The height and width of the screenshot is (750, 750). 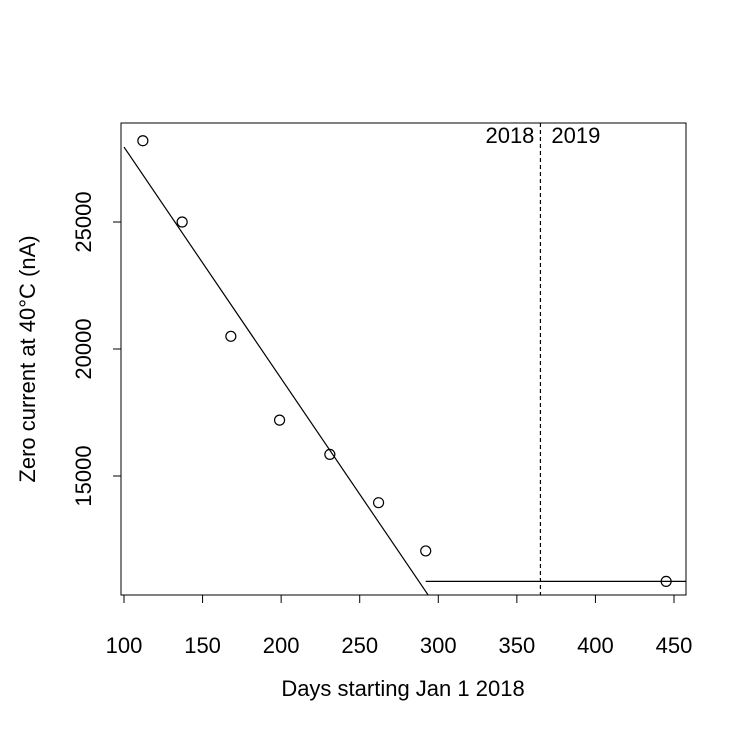 What do you see at coordinates (83, 475) in the screenshot?
I see `y-tick-label: 15000` at bounding box center [83, 475].